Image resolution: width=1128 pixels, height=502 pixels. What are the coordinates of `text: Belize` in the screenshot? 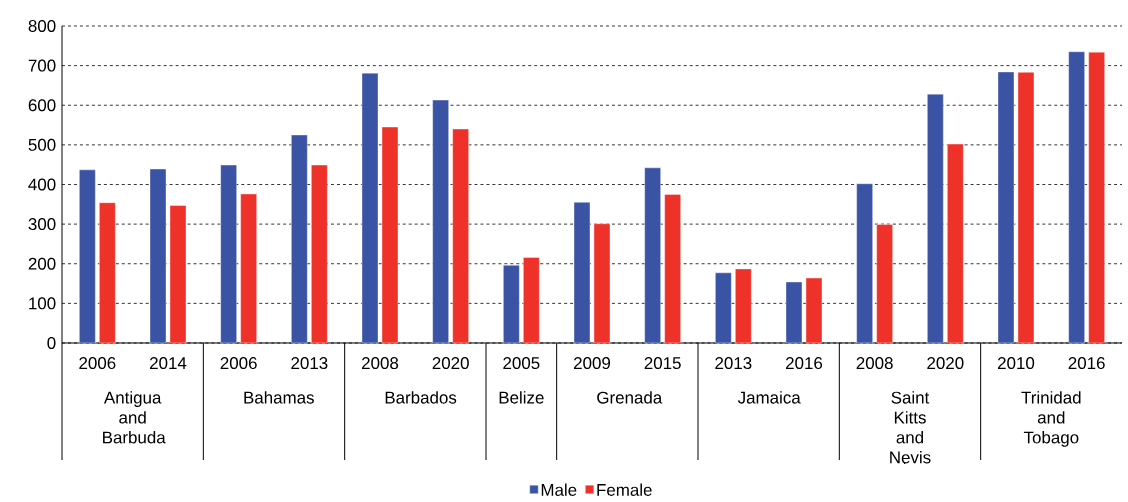 It's located at (521, 397).